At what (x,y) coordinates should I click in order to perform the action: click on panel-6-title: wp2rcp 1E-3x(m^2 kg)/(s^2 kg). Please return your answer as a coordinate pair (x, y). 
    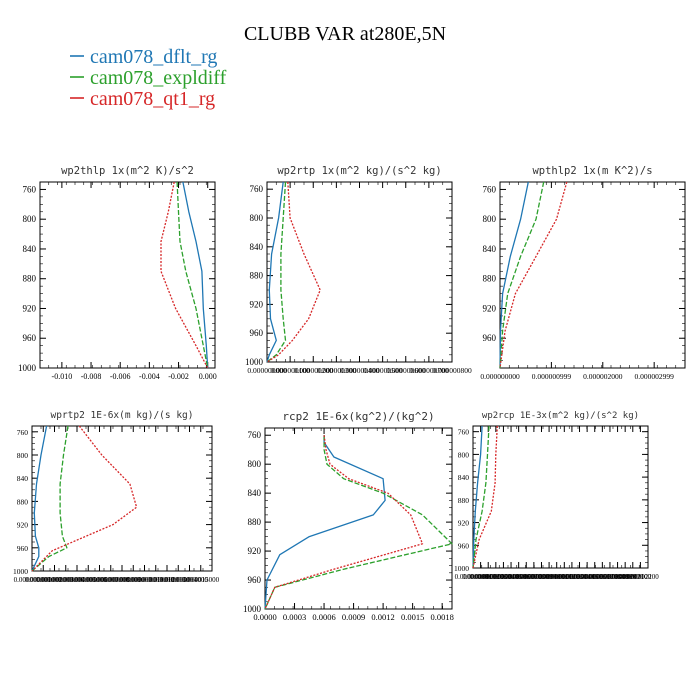
    Looking at the image, I should click on (560, 416).